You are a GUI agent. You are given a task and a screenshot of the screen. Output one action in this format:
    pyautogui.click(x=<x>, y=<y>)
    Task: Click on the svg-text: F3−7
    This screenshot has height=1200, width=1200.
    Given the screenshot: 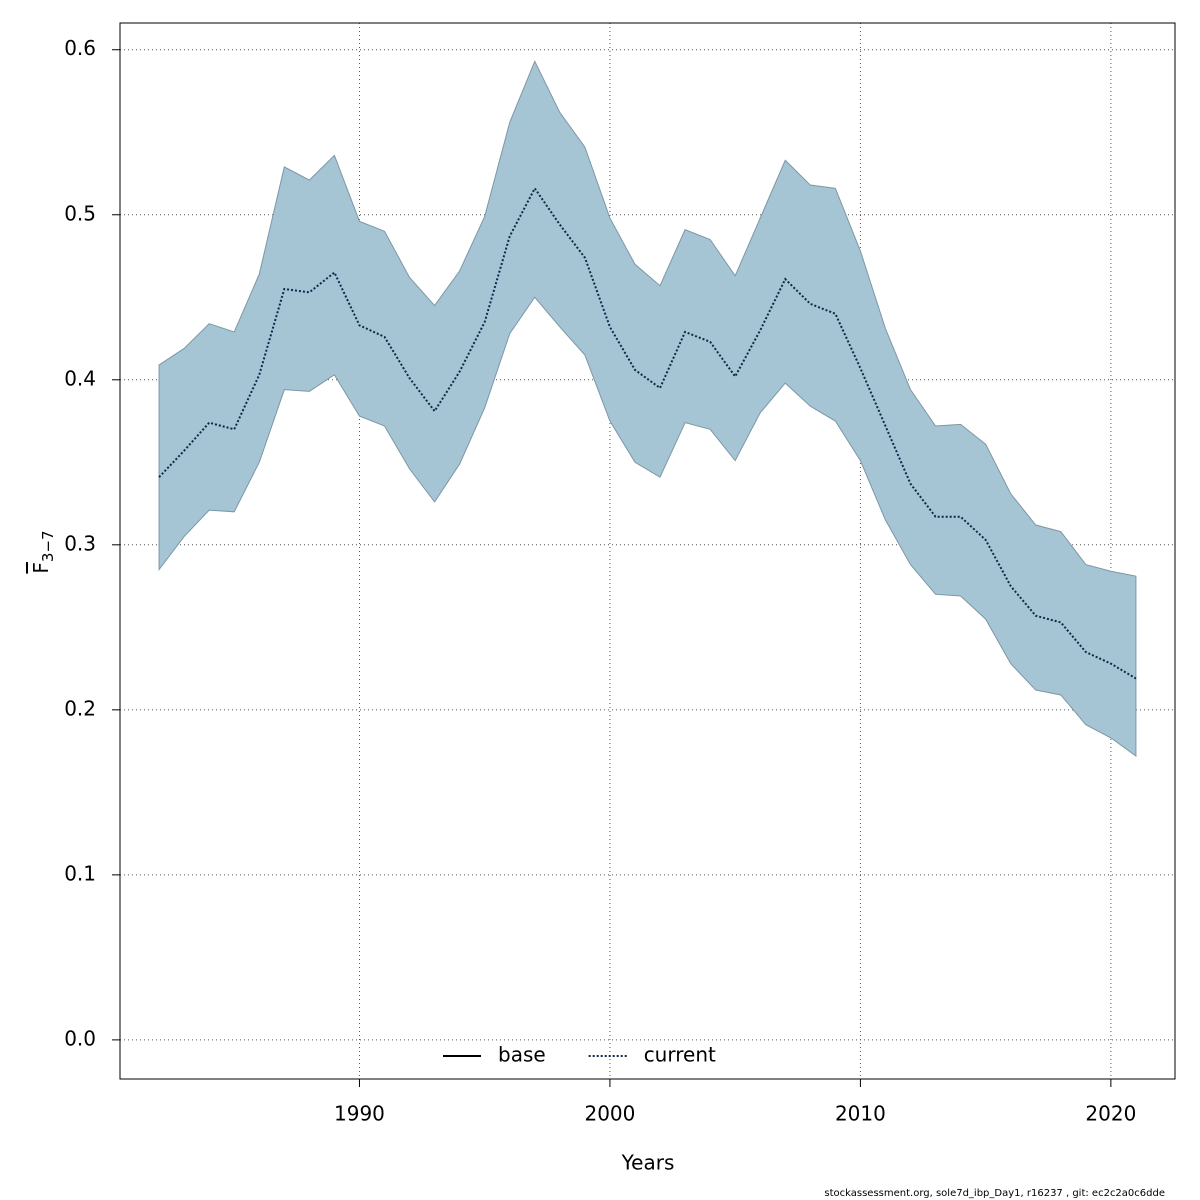 What is the action you would take?
    pyautogui.click(x=43, y=551)
    